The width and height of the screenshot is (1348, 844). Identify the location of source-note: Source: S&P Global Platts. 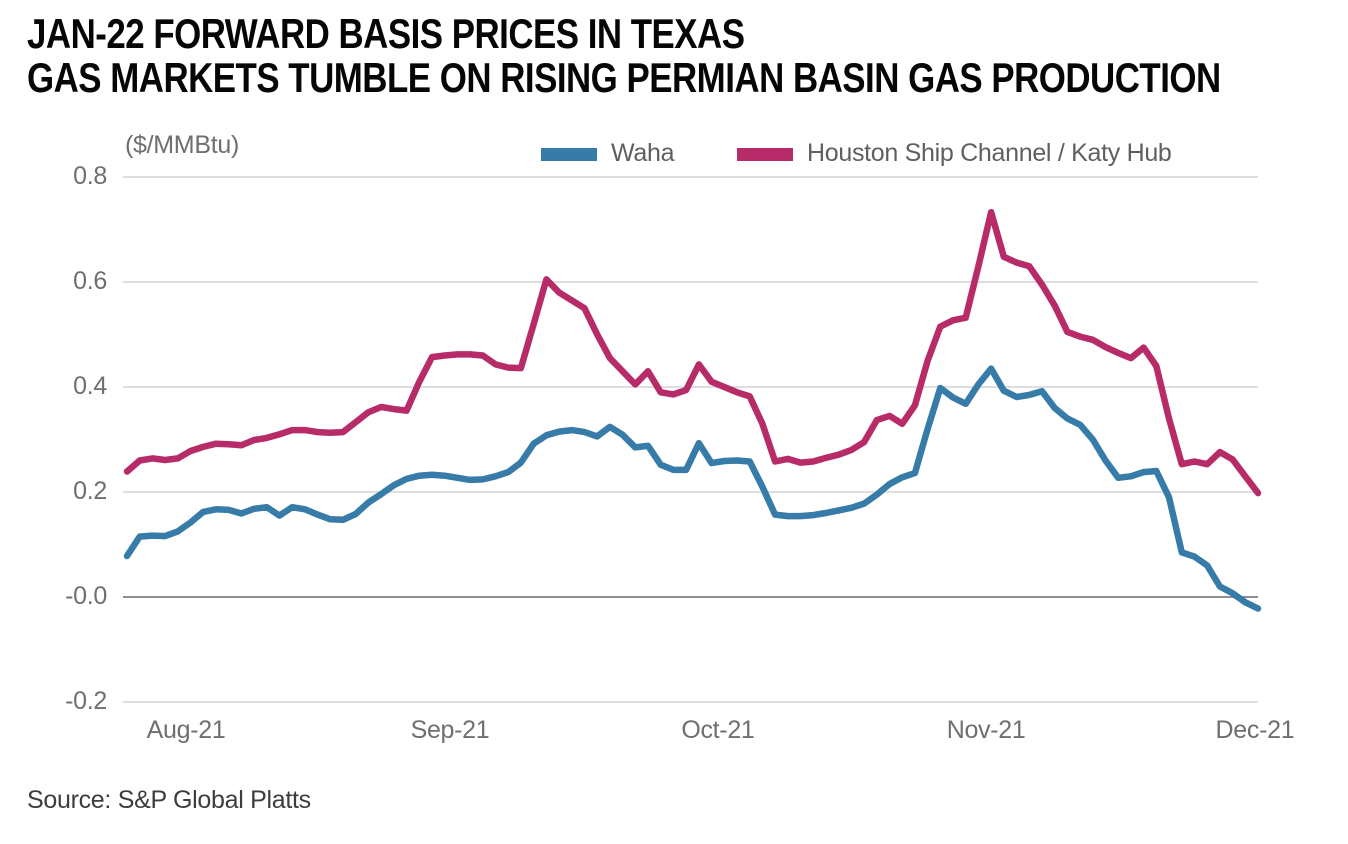
(169, 800).